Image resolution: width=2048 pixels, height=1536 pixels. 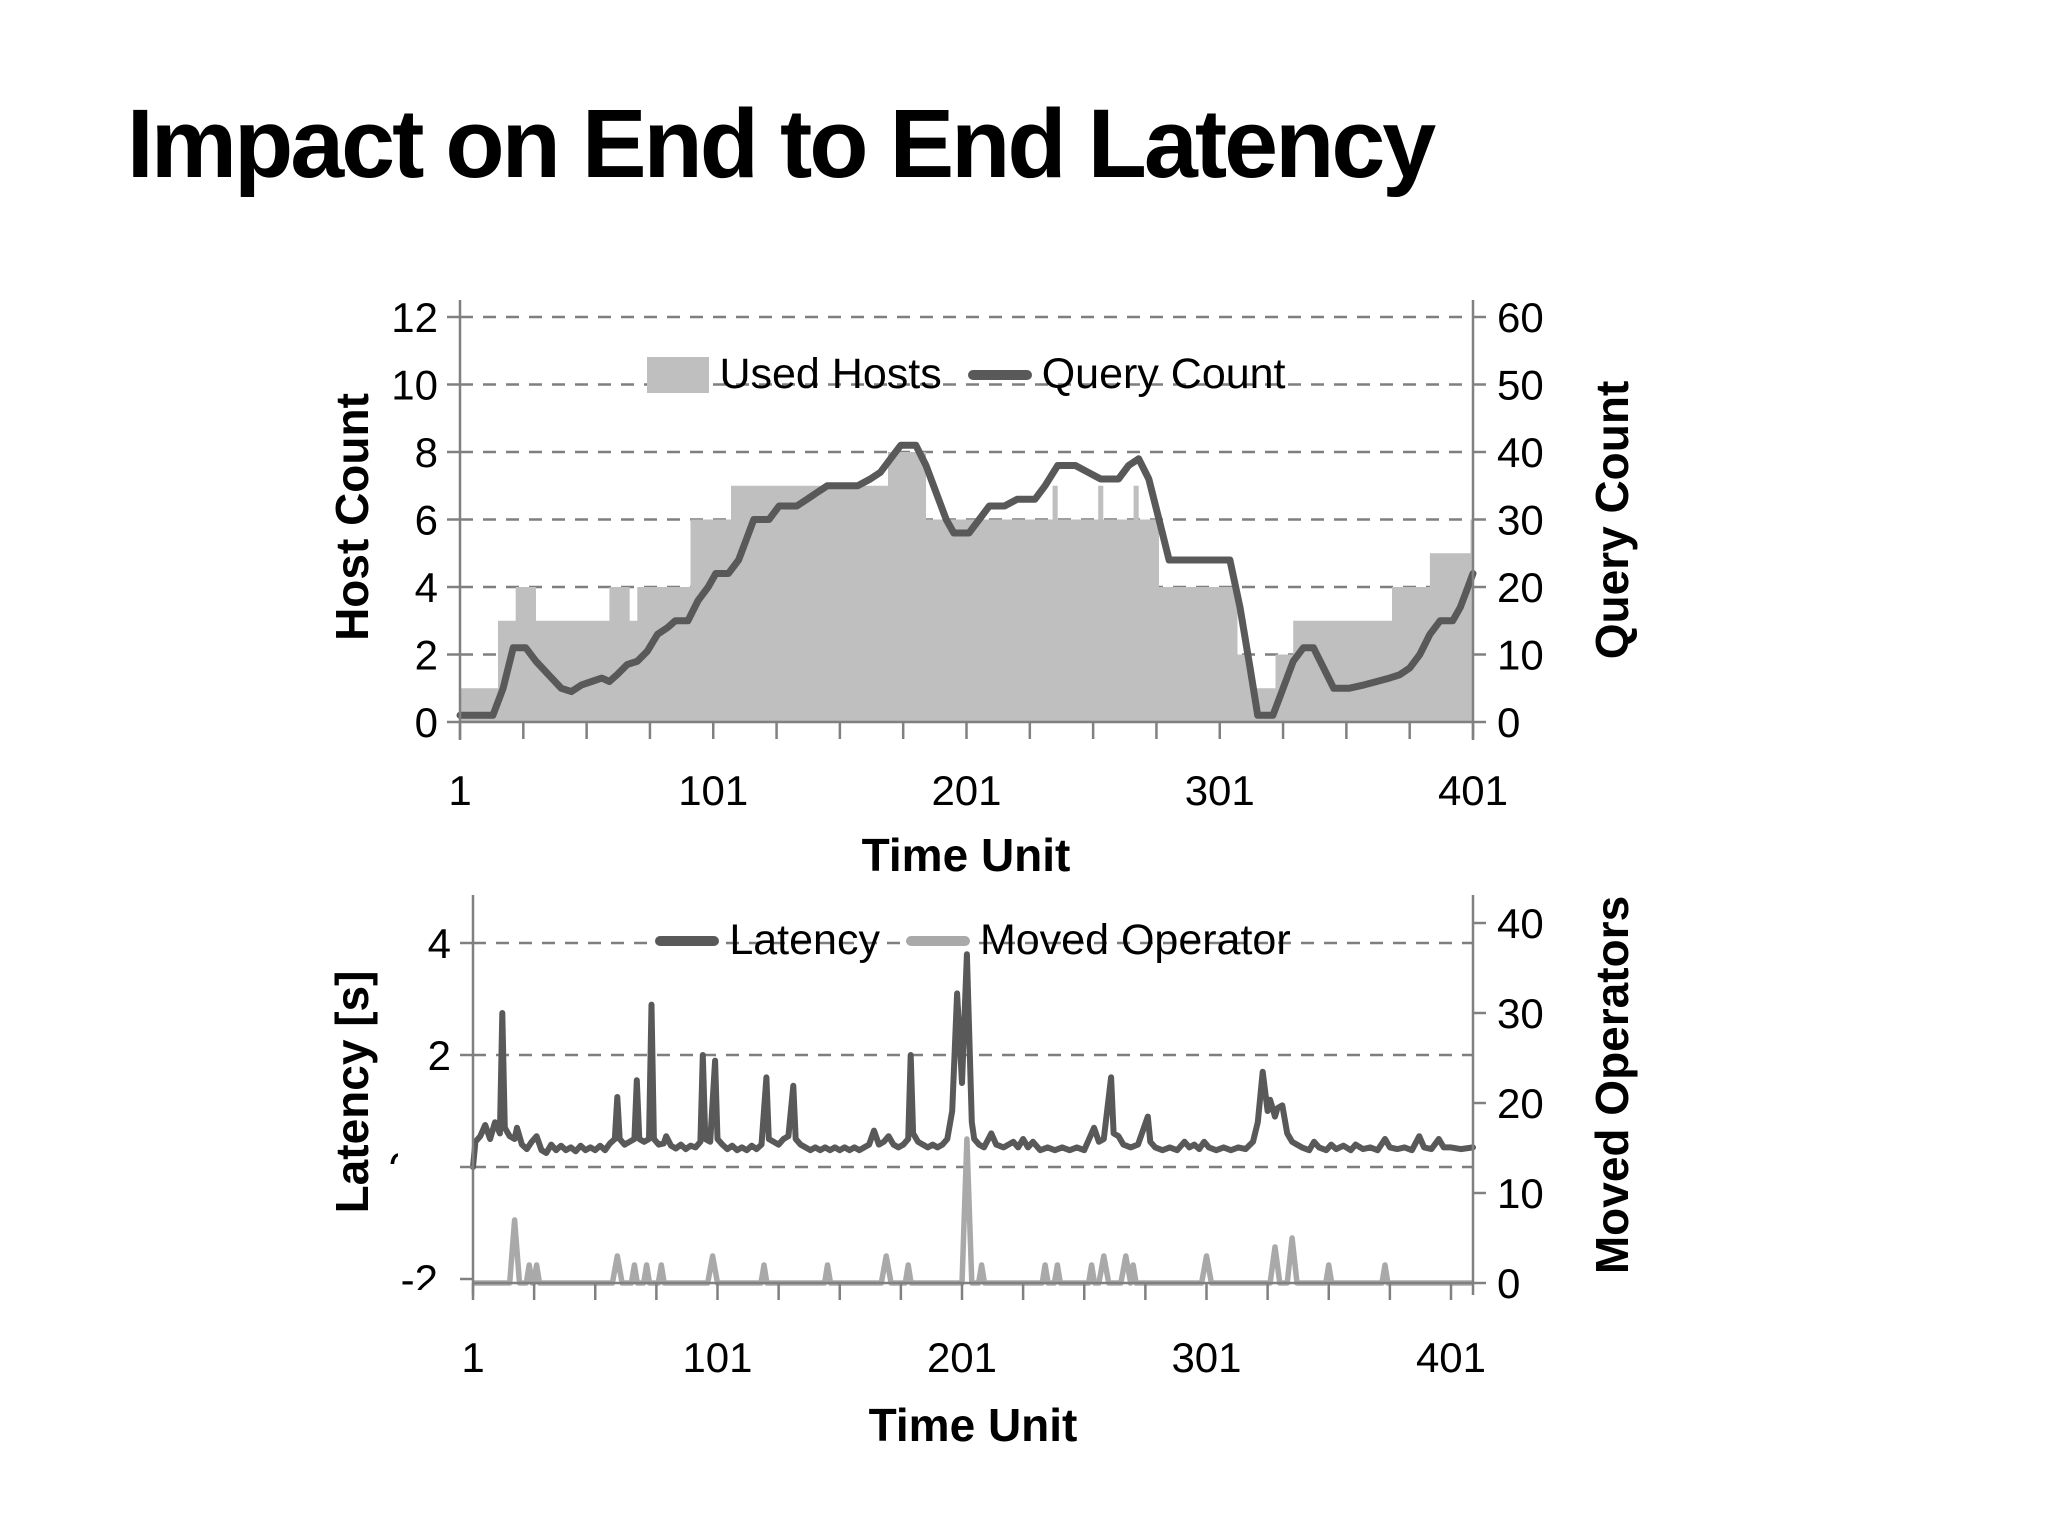 I want to click on bottom-x-tick-label: 401, so click(x=1451, y=1357).